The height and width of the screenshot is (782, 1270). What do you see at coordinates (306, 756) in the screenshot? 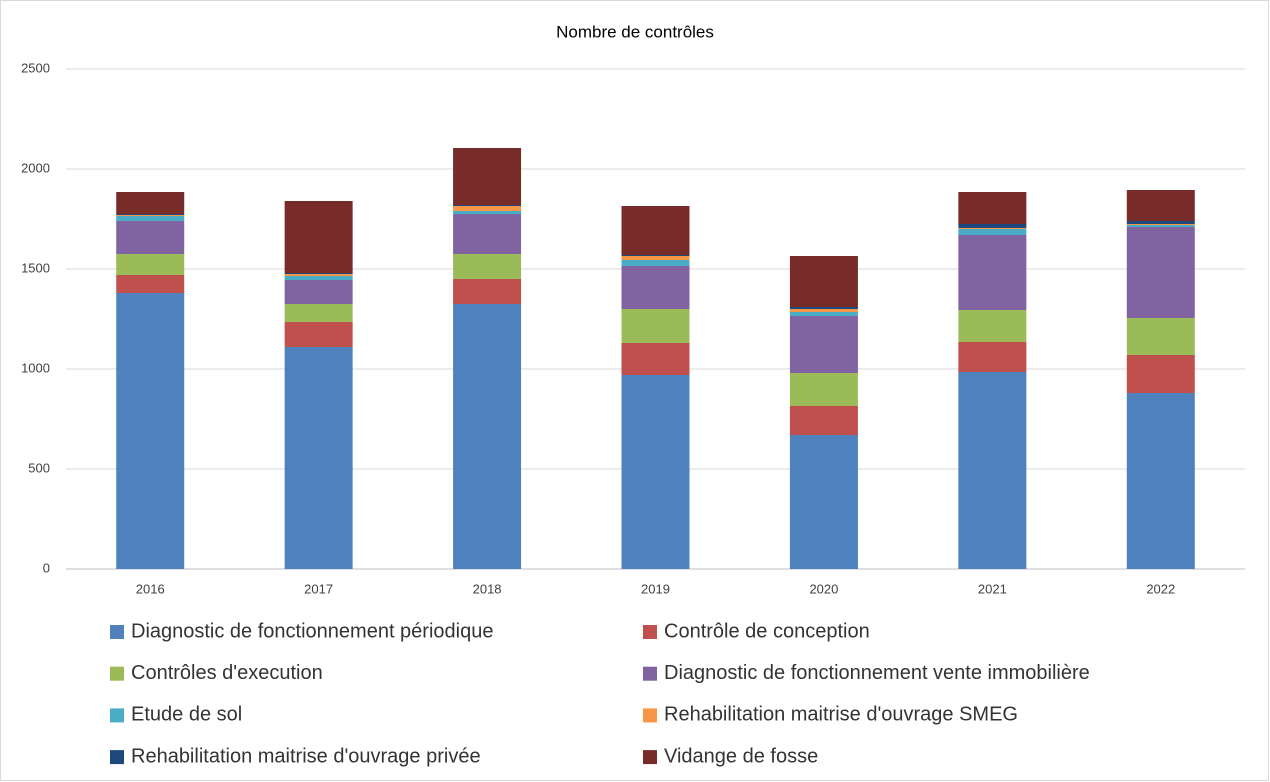
I see `legend-label: Rehabilitation maitrise d'ouvrage privée` at bounding box center [306, 756].